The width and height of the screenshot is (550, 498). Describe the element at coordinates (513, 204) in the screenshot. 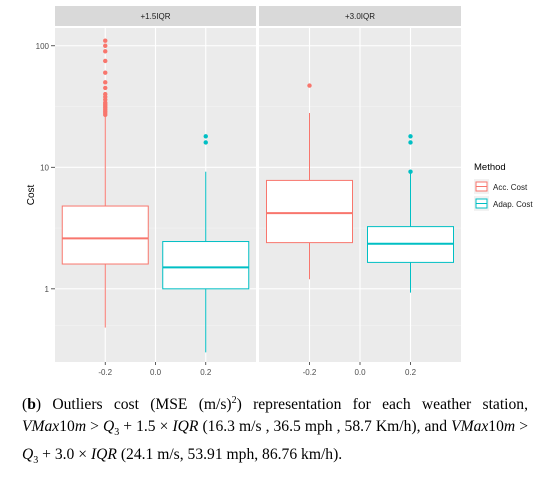

I see `legend-entry-label: Adap. Cost` at that location.